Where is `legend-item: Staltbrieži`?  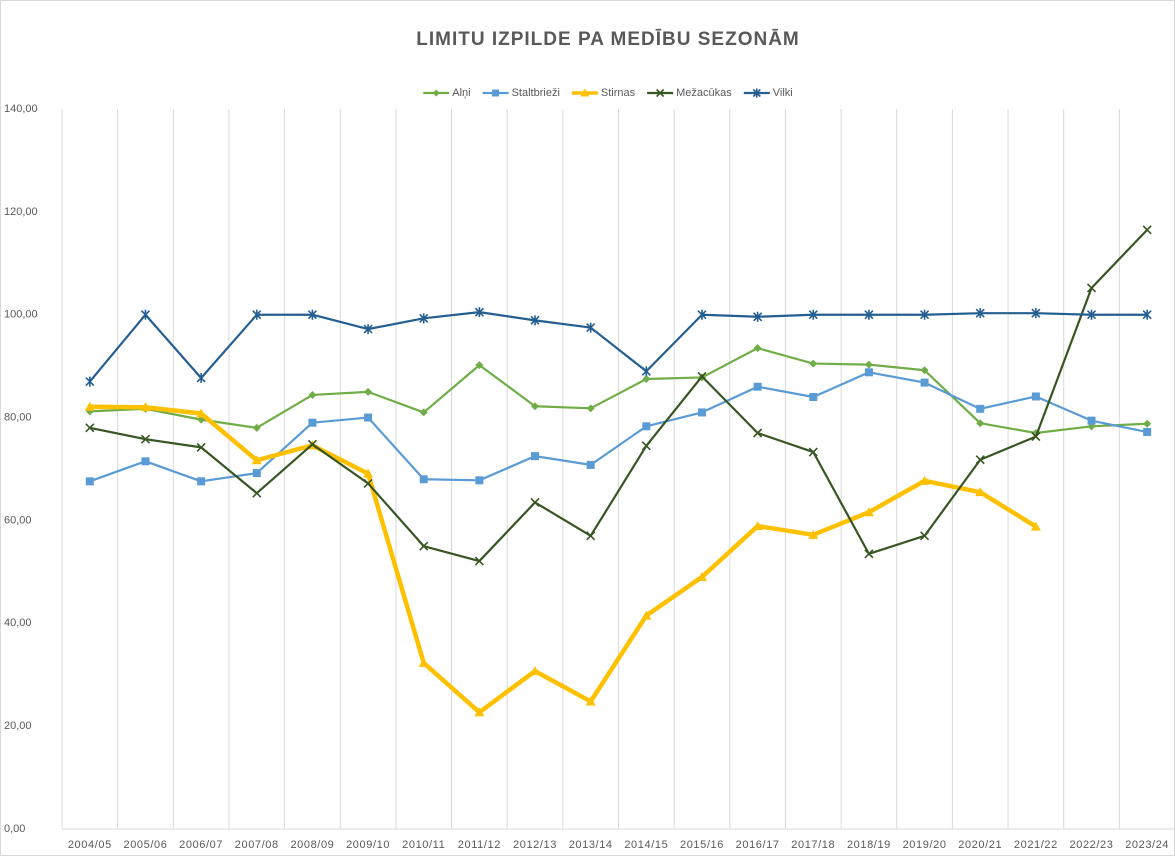 legend-item: Staltbrieži is located at coordinates (521, 93).